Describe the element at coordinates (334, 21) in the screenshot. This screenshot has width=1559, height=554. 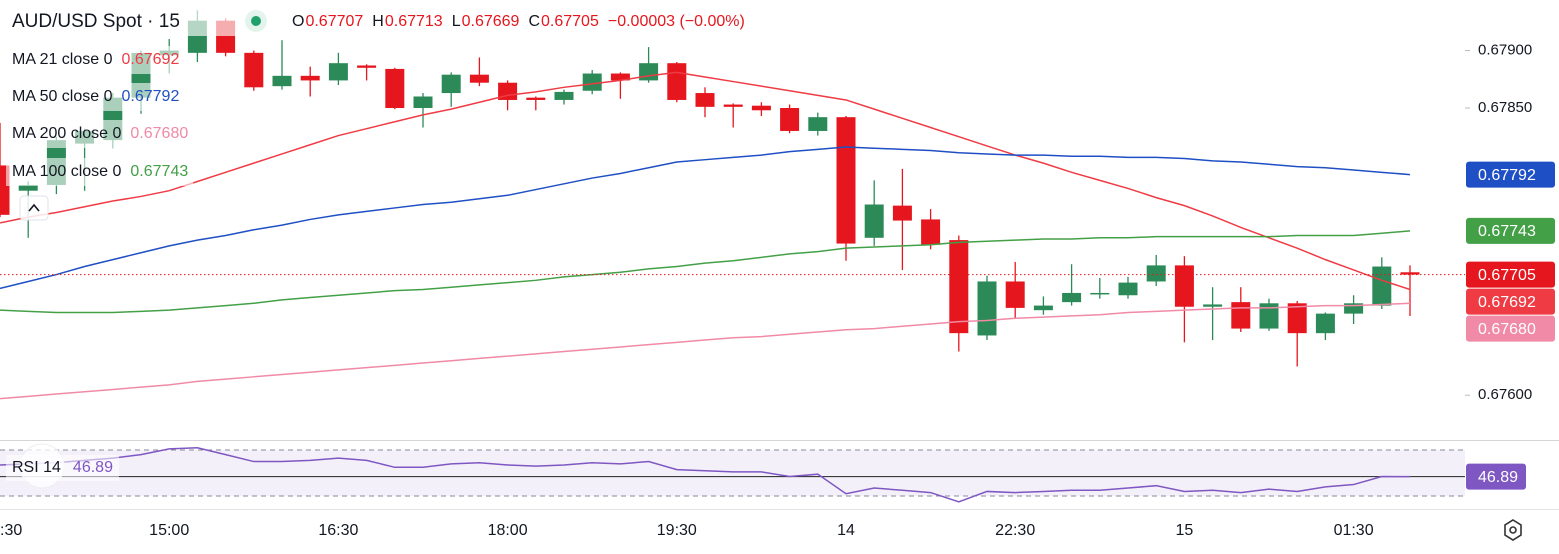
I see `ohlc-value: 0.67707` at that location.